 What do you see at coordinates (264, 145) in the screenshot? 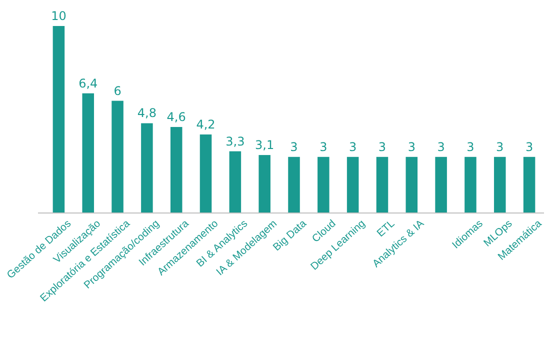
I see `data-label: 3,1` at bounding box center [264, 145].